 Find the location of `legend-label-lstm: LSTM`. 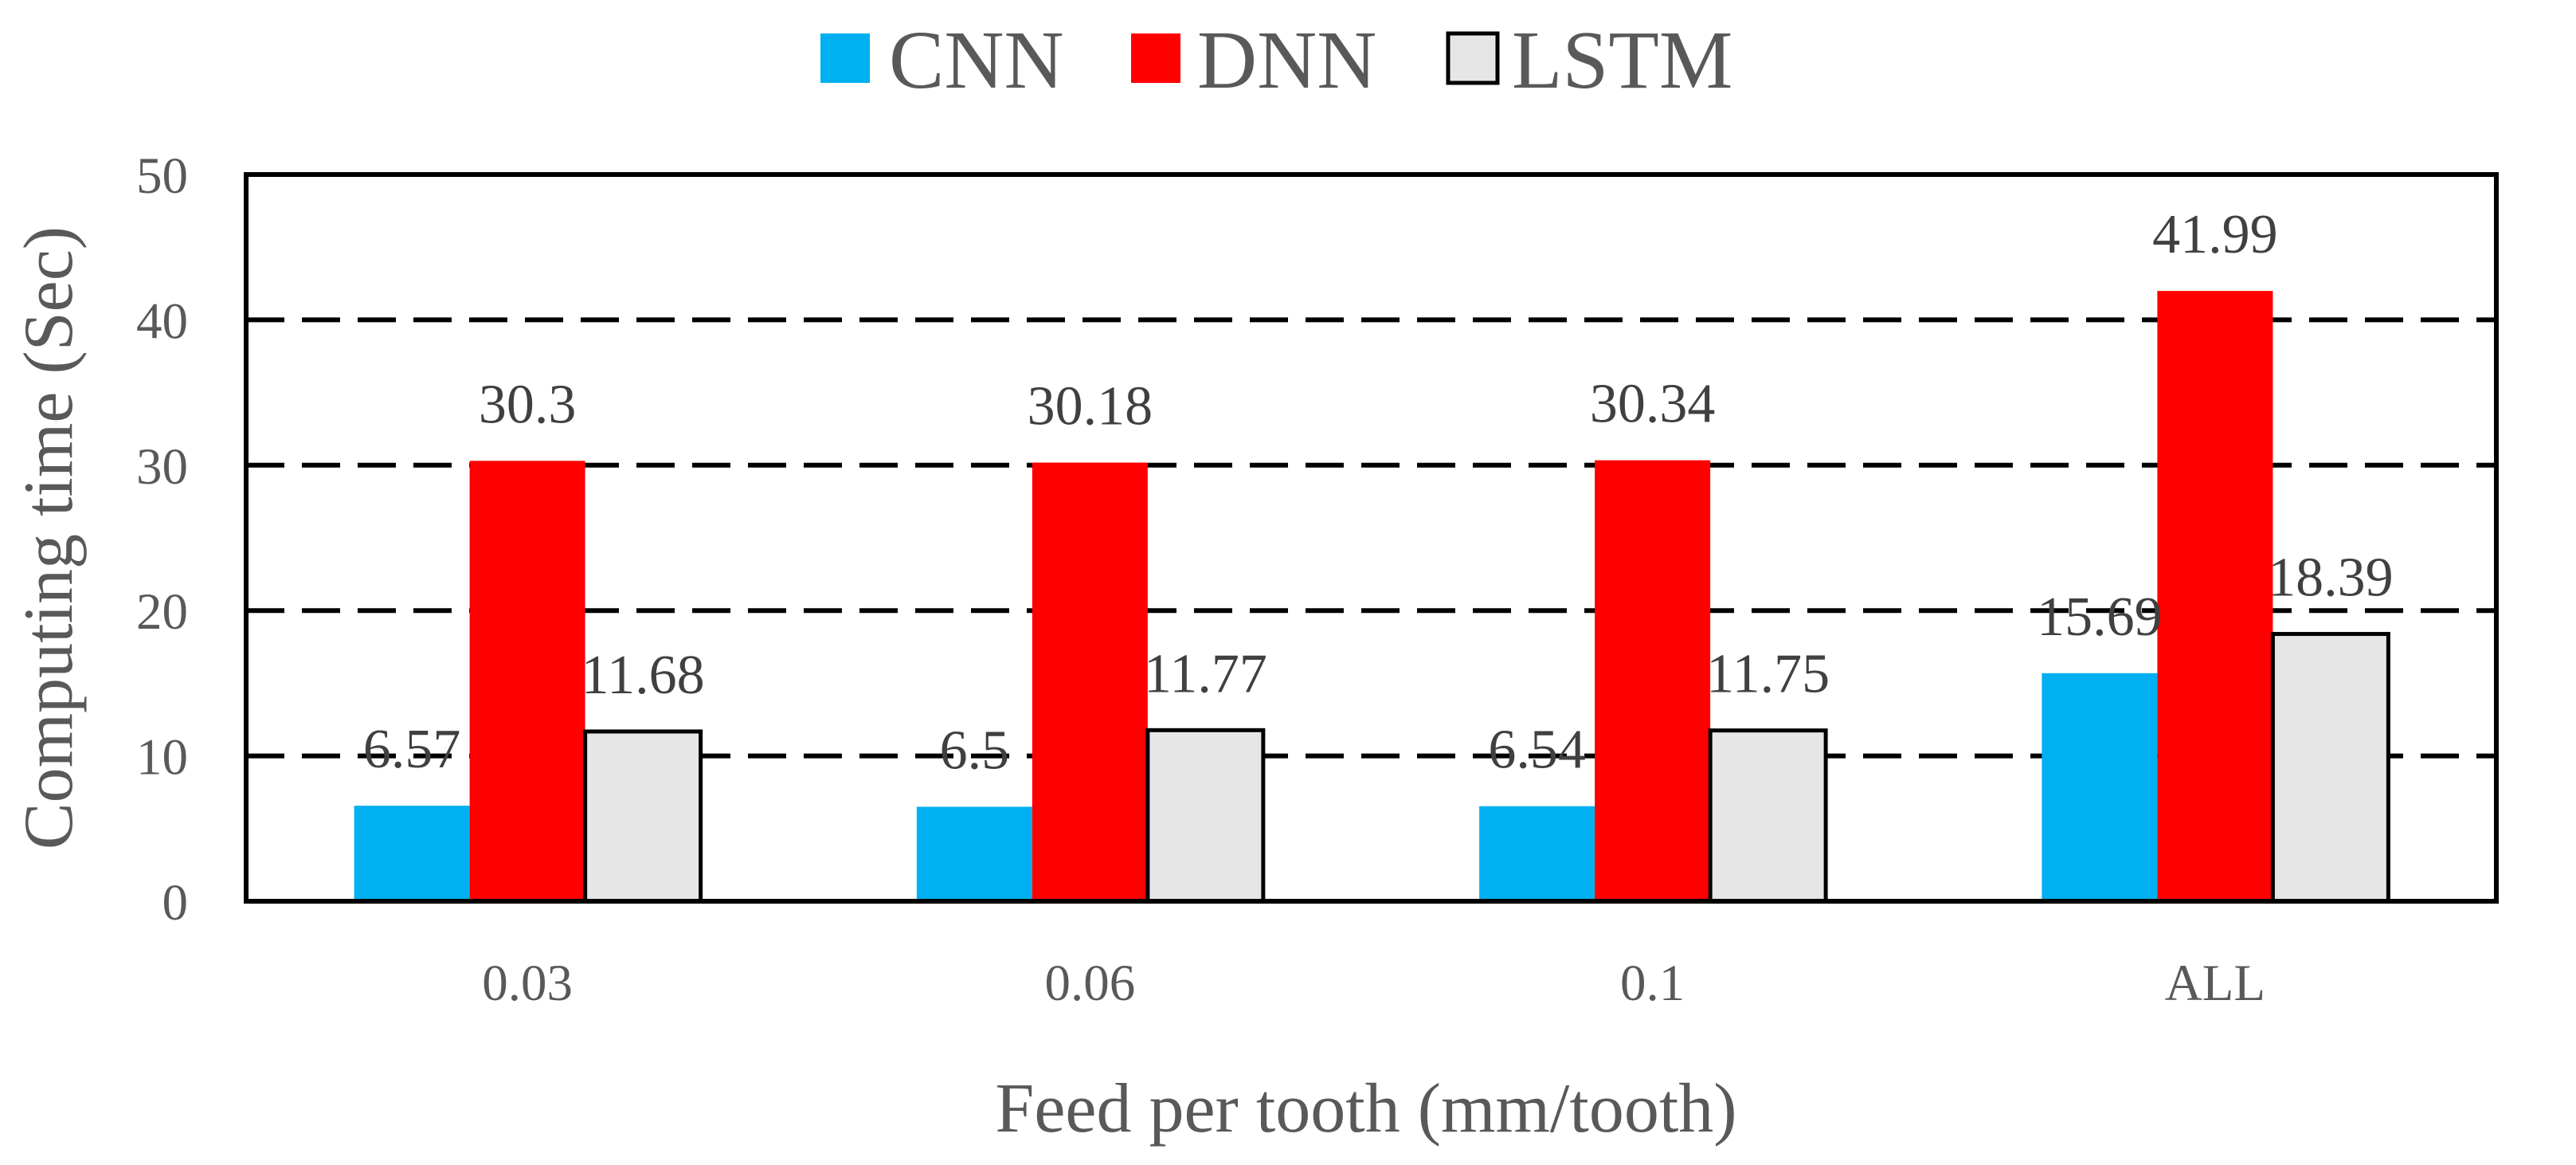

legend-label-lstm: LSTM is located at coordinates (1622, 60).